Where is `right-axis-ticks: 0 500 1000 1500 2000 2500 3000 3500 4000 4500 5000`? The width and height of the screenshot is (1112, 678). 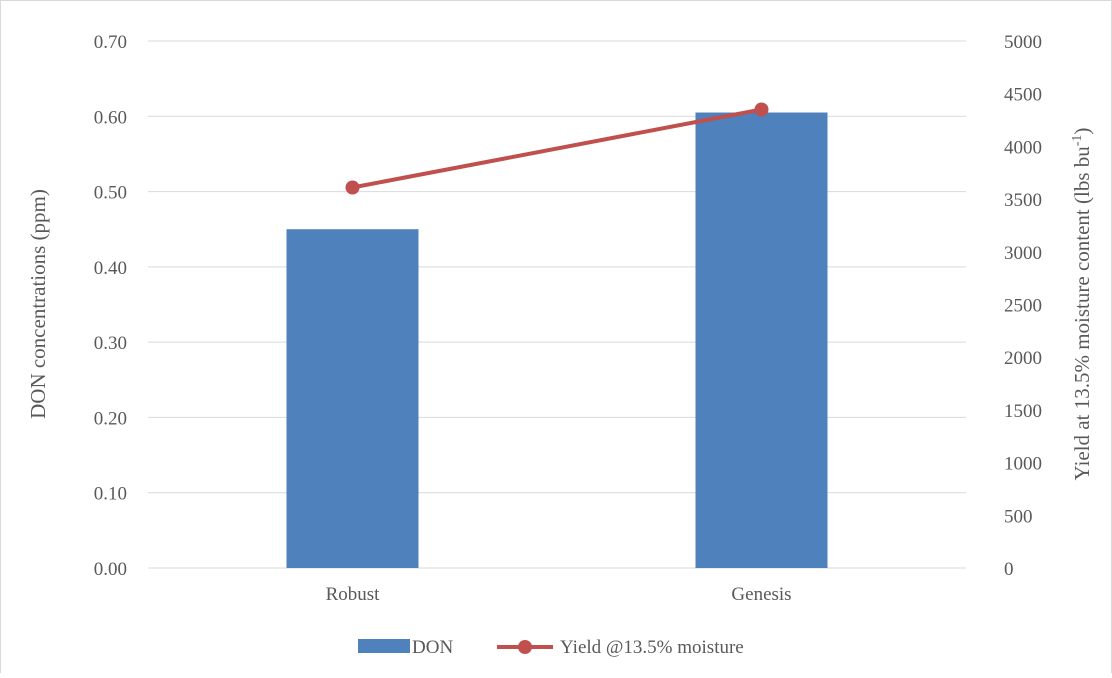
right-axis-ticks: 0 500 1000 1500 2000 2500 3000 3500 4000 4500 5000 is located at coordinates (1023, 306).